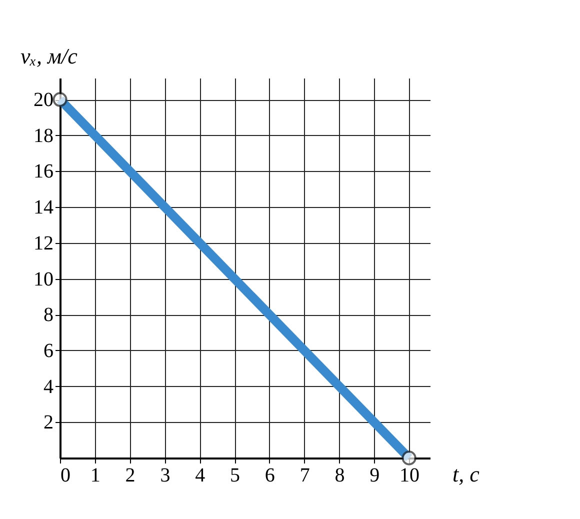 Image resolution: width=580 pixels, height=519 pixels. What do you see at coordinates (269, 475) in the screenshot?
I see `x-tick-label: 6` at bounding box center [269, 475].